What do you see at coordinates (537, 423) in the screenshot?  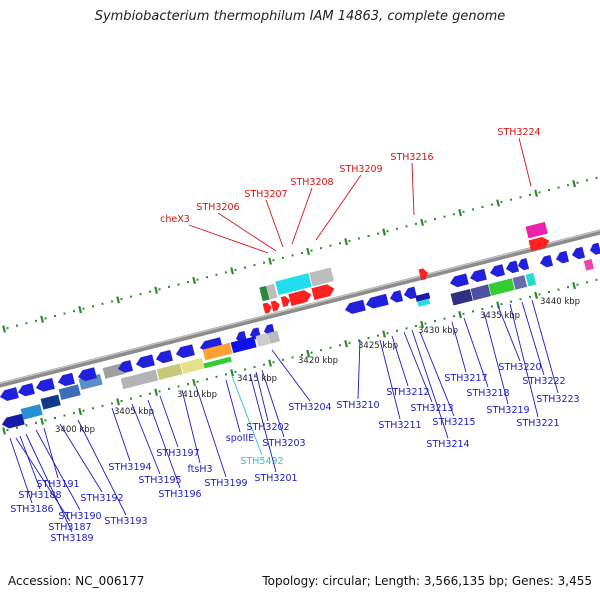 I see `gene-label-lower: STH3221` at bounding box center [537, 423].